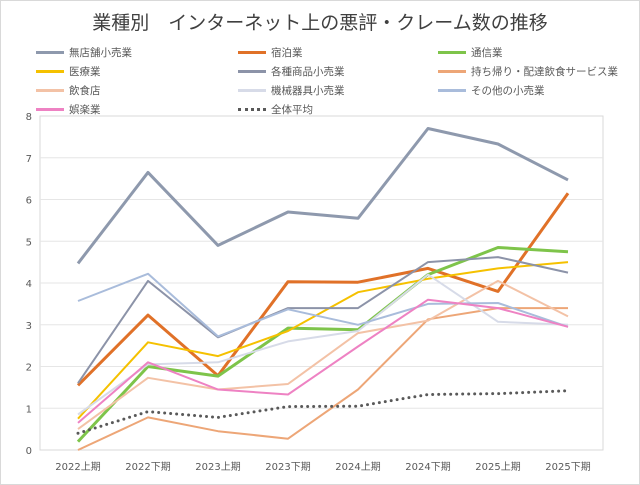 The height and width of the screenshot is (485, 640). What do you see at coordinates (427, 467) in the screenshot?
I see `x-tick-label: 2024下期` at bounding box center [427, 467].